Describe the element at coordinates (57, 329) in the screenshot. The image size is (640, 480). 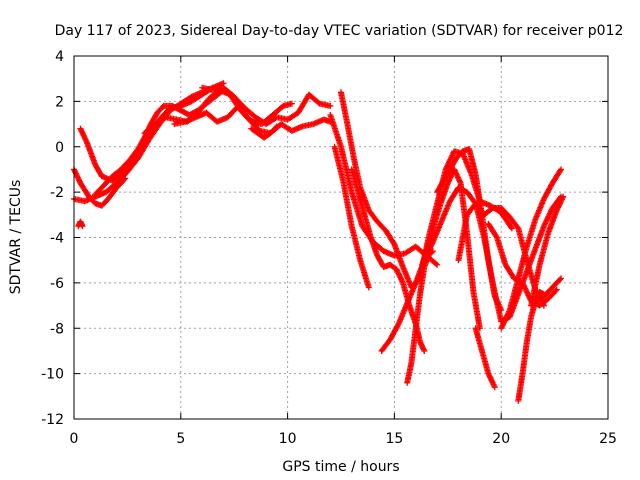
I see `y-tick-label: -8` at that location.